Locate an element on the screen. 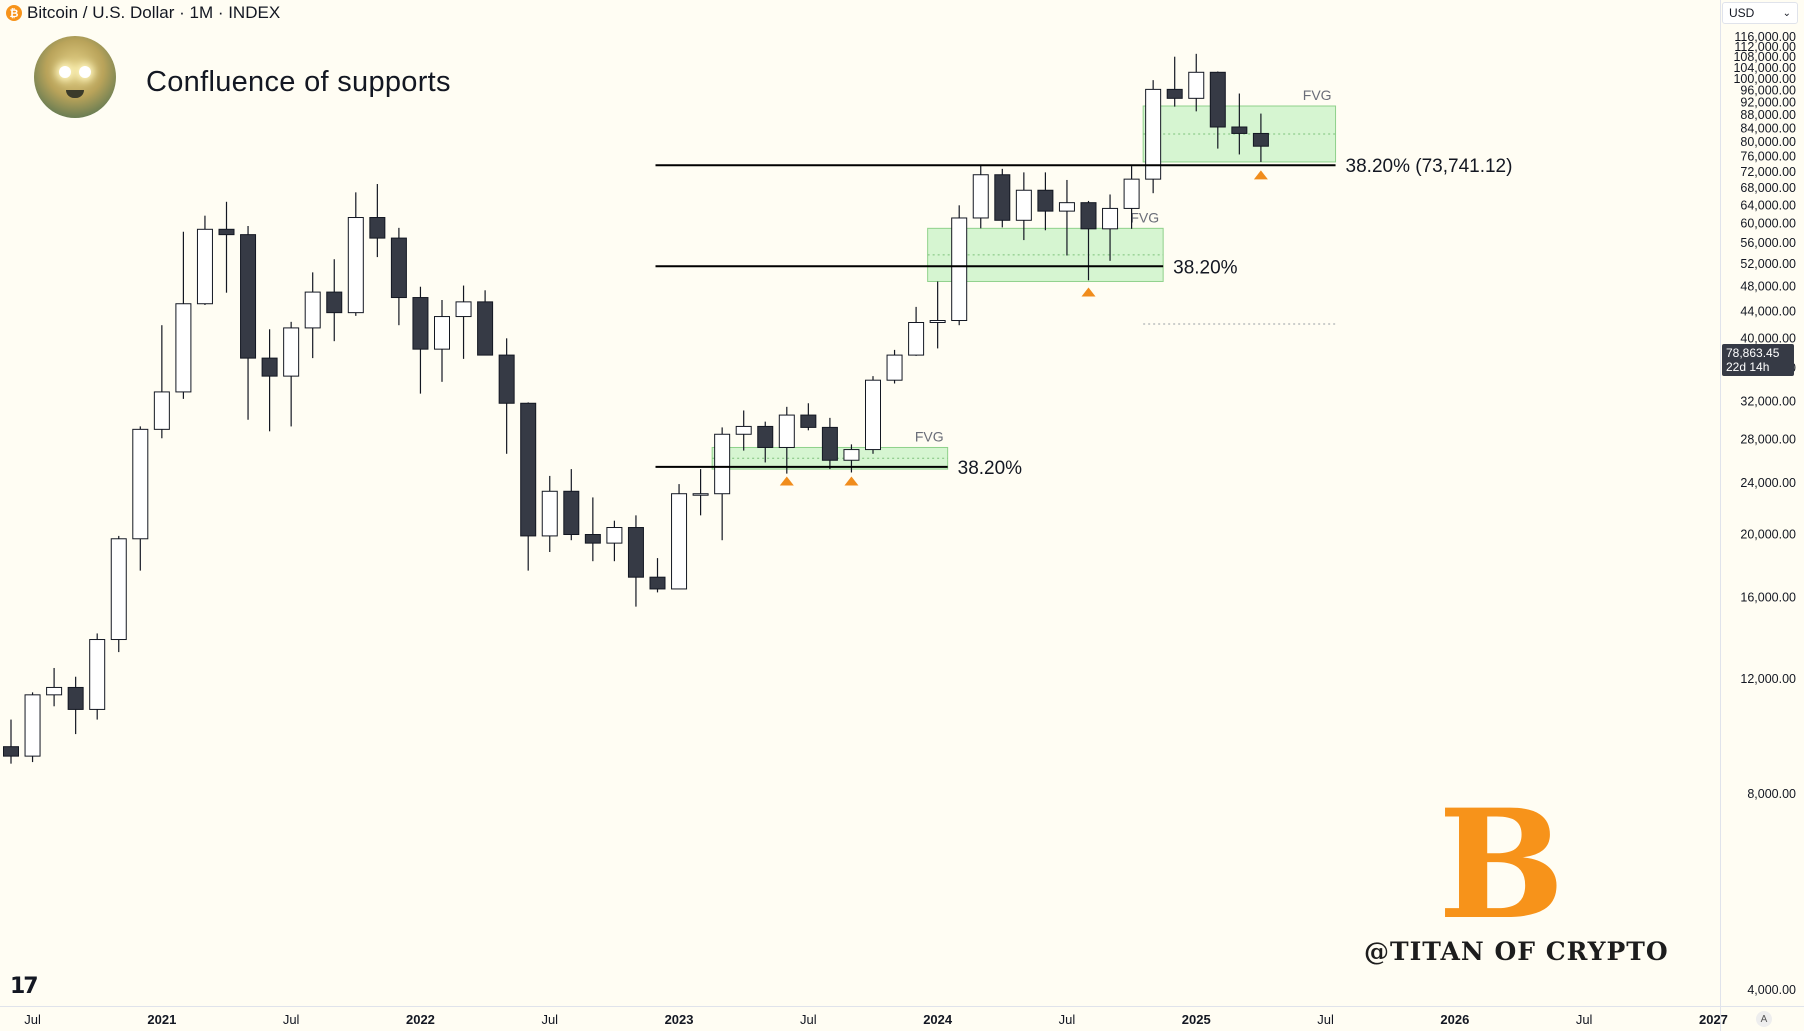 Image resolution: width=1804 pixels, height=1031 pixels. fib-level-label: 38.20% (73,741.12) is located at coordinates (1429, 166).